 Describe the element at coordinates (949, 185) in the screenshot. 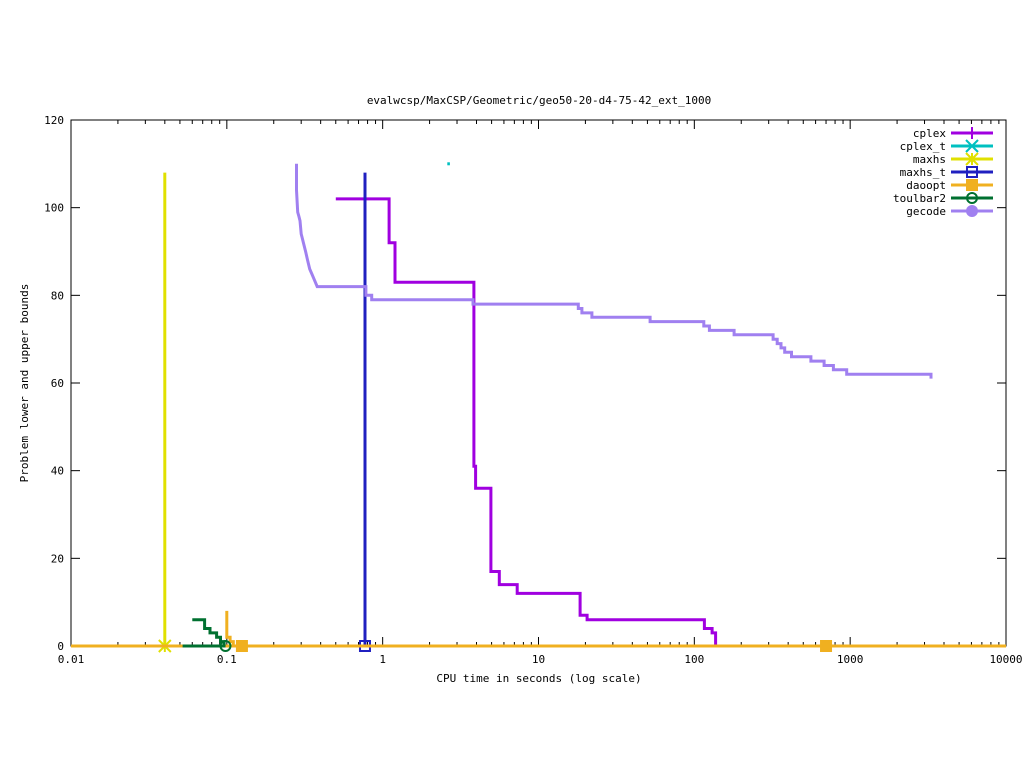

I see `legend-item-daoopt: daoopt` at that location.